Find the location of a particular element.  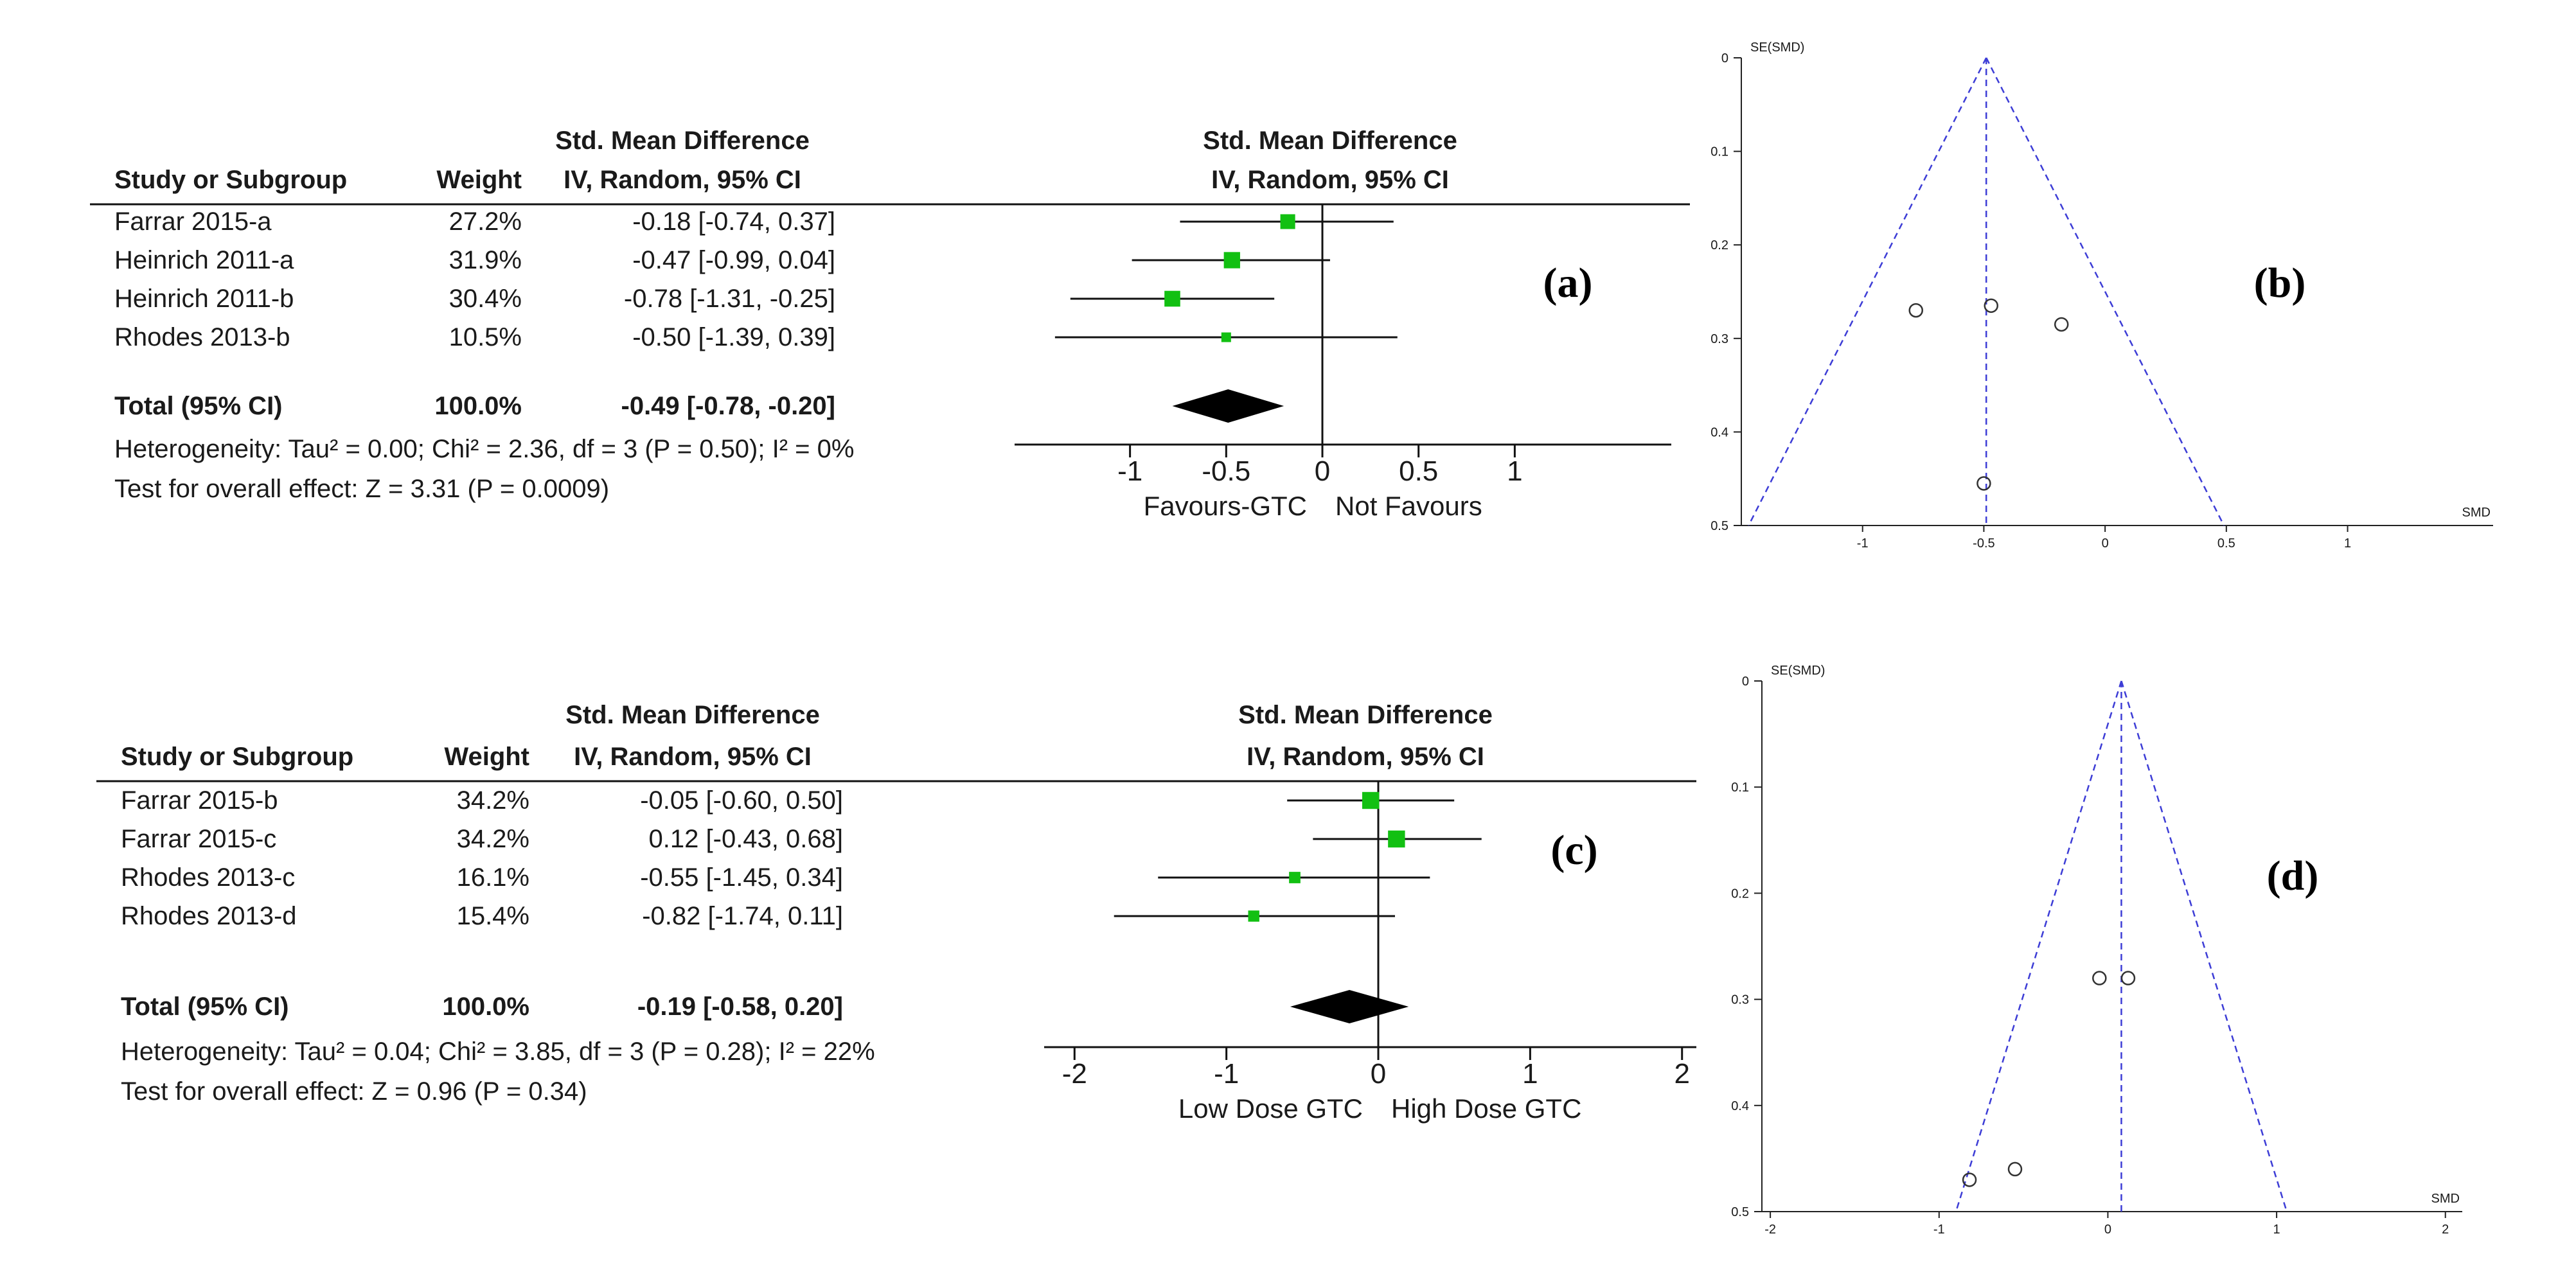

favours-right-label: Not Favours is located at coordinates (1409, 506).